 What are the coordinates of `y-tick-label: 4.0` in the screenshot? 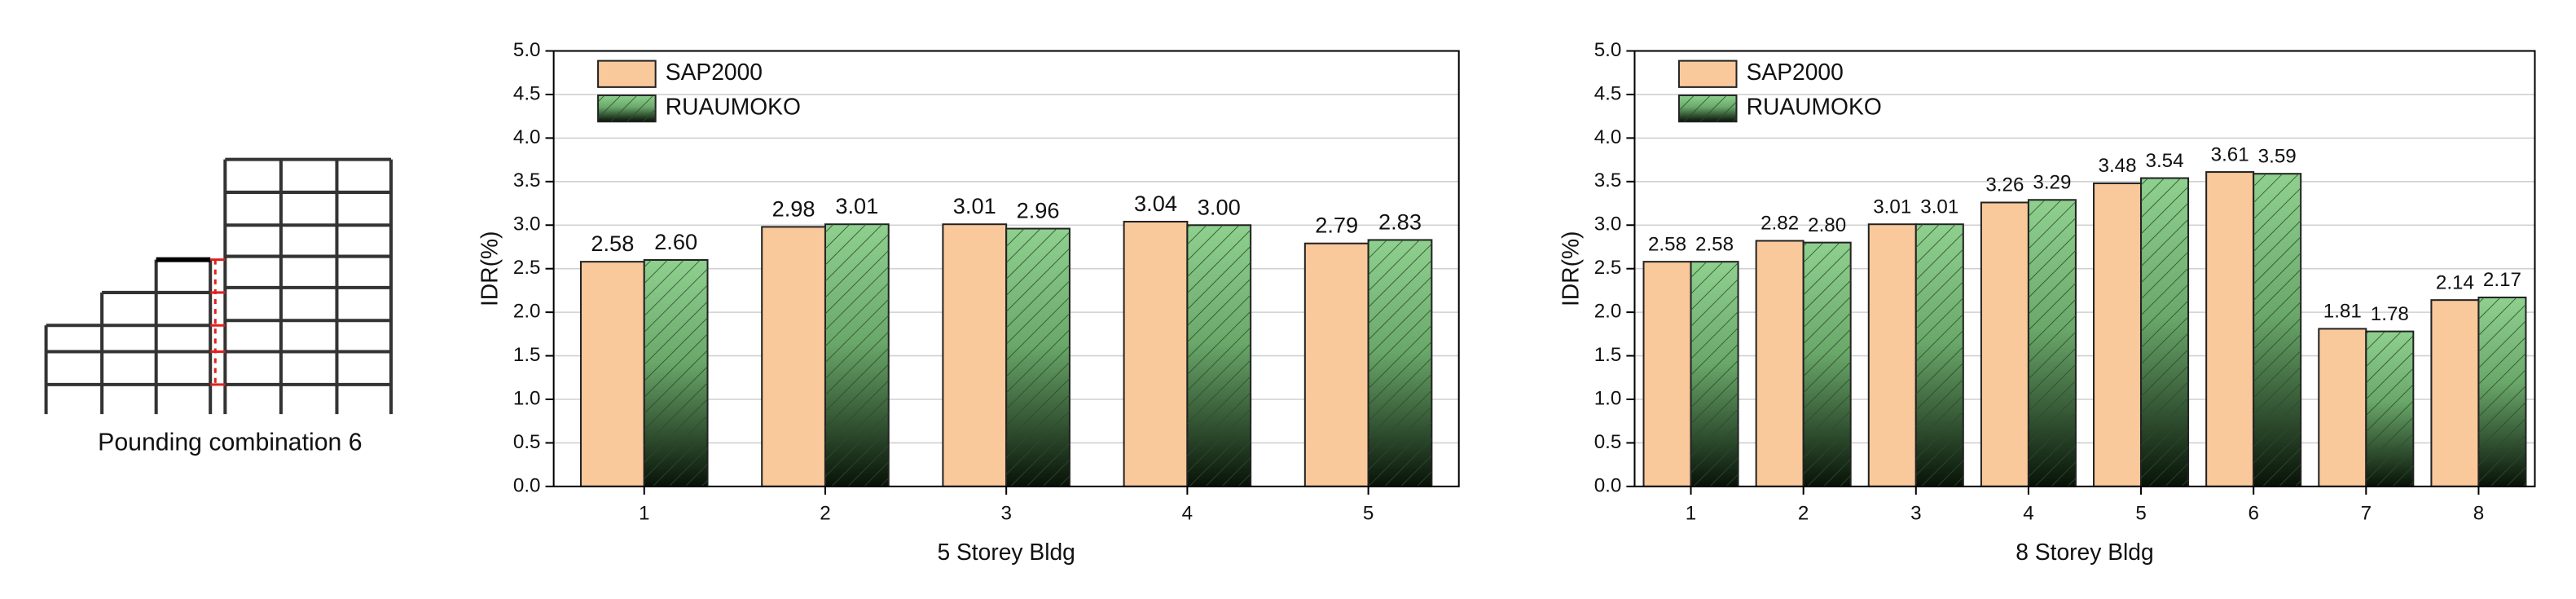 It's located at (527, 137).